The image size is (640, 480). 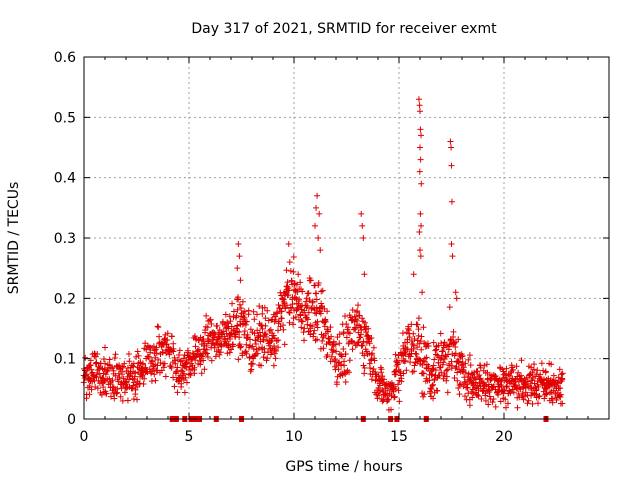 What do you see at coordinates (14, 238) in the screenshot?
I see `y-axis-label: SRMTID / TECUs` at bounding box center [14, 238].